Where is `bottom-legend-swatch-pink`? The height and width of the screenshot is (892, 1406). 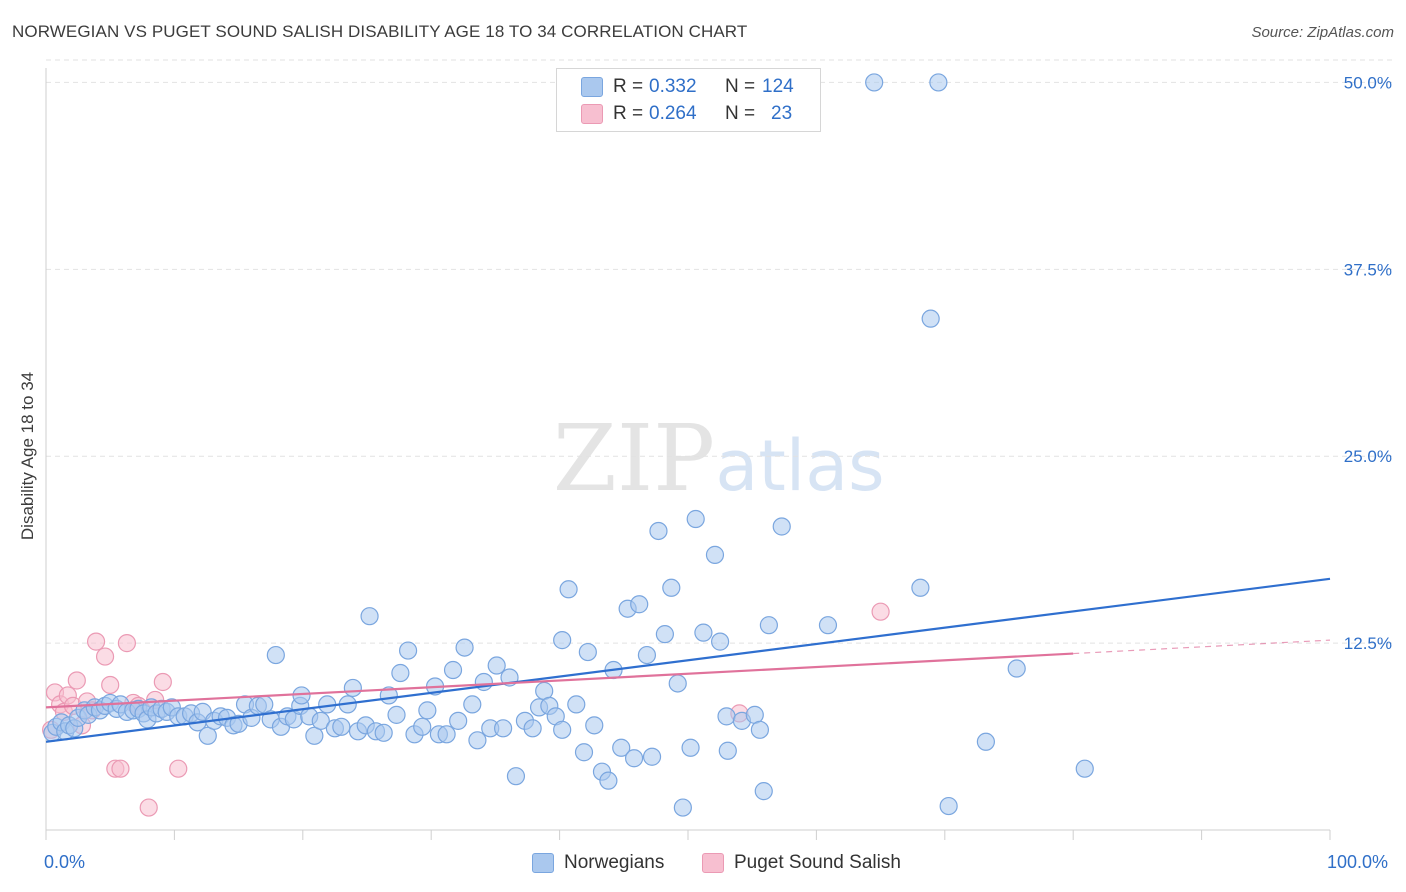 bottom-legend-swatch-pink is located at coordinates (713, 863).